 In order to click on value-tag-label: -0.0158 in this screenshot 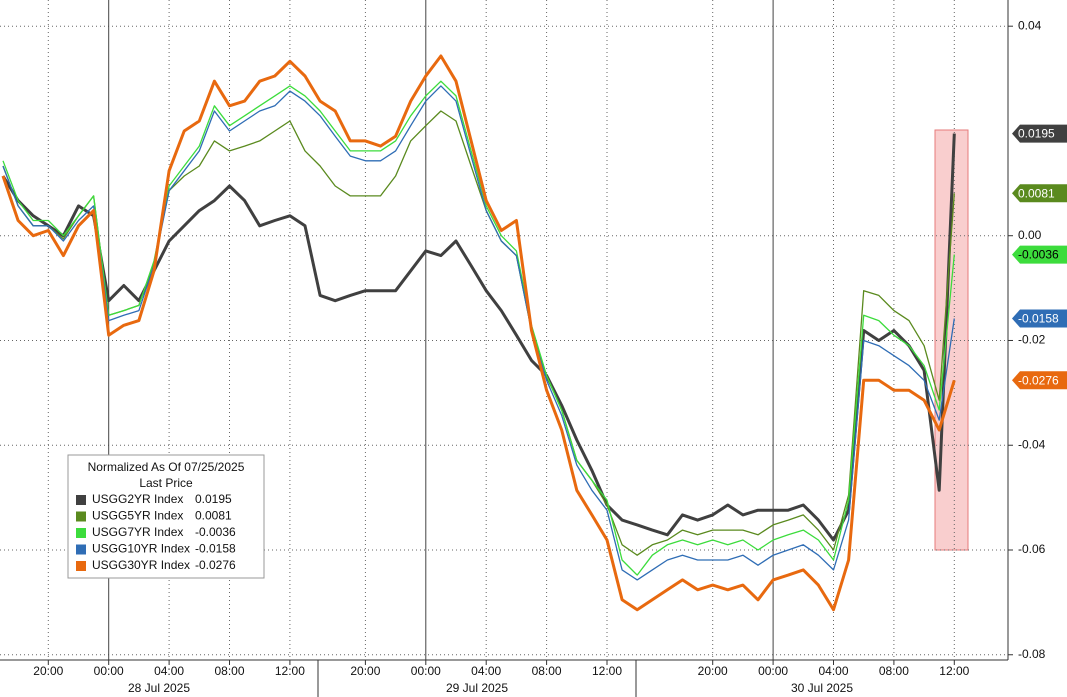, I will do `click(1038, 319)`.